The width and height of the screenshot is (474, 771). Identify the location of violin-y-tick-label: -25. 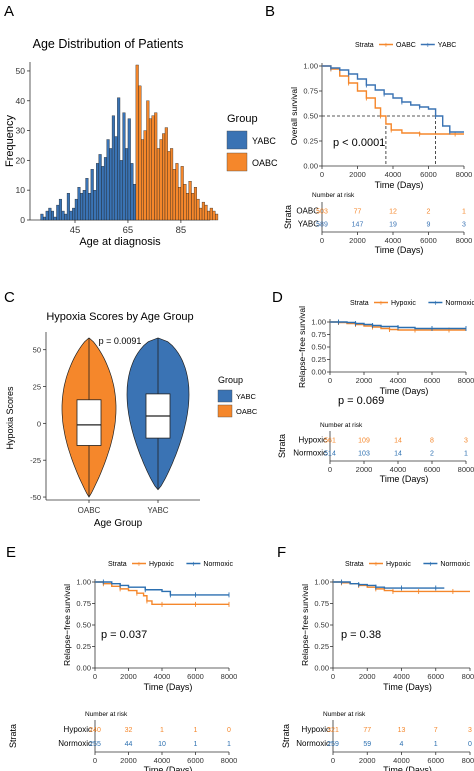
(35, 460).